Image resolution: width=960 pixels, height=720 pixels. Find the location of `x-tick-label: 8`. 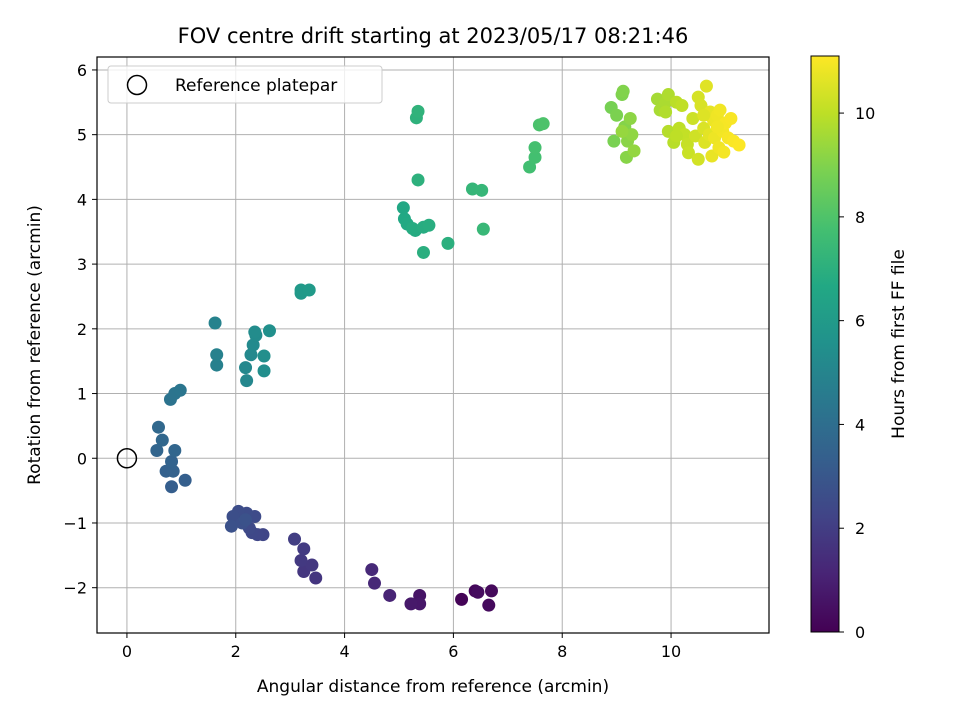

x-tick-label: 8 is located at coordinates (562, 651).